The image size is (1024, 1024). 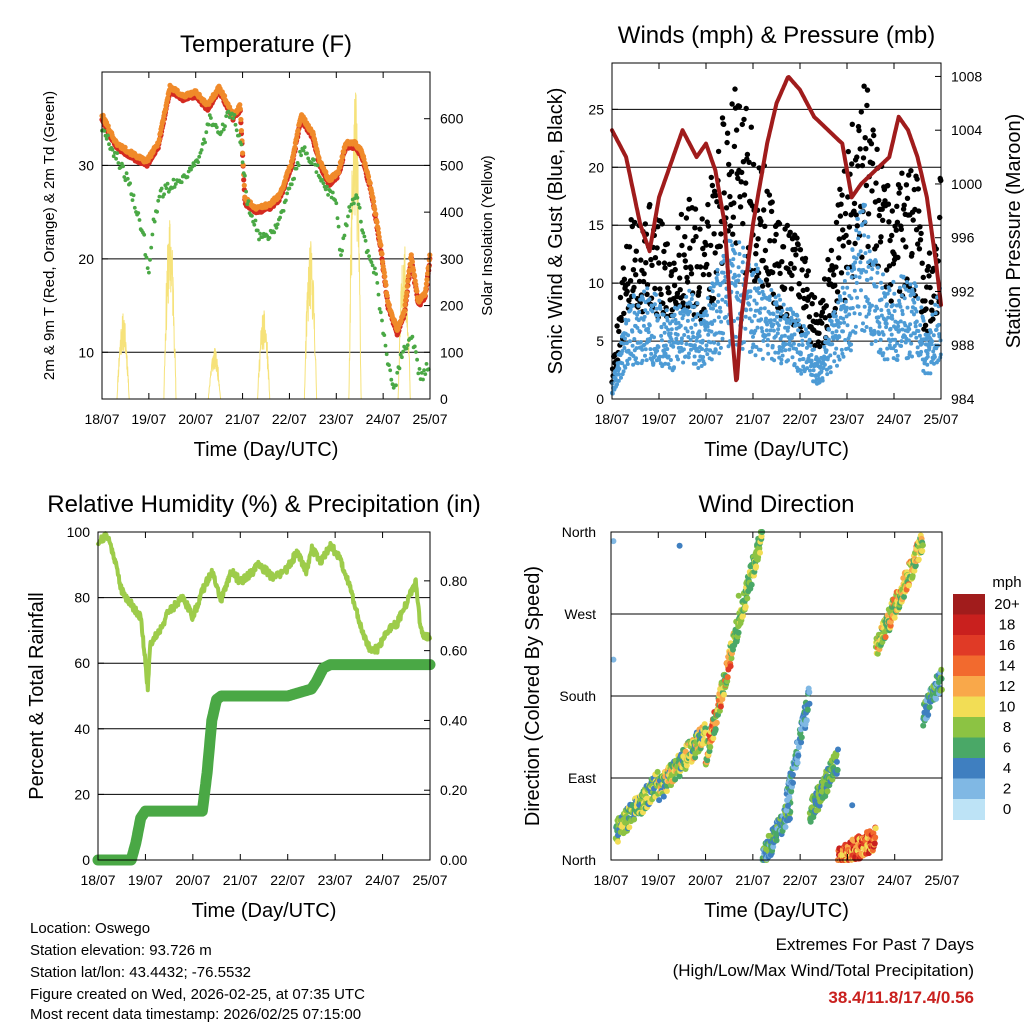 I want to click on wind-x-tick-label: 22/07, so click(x=799, y=419).